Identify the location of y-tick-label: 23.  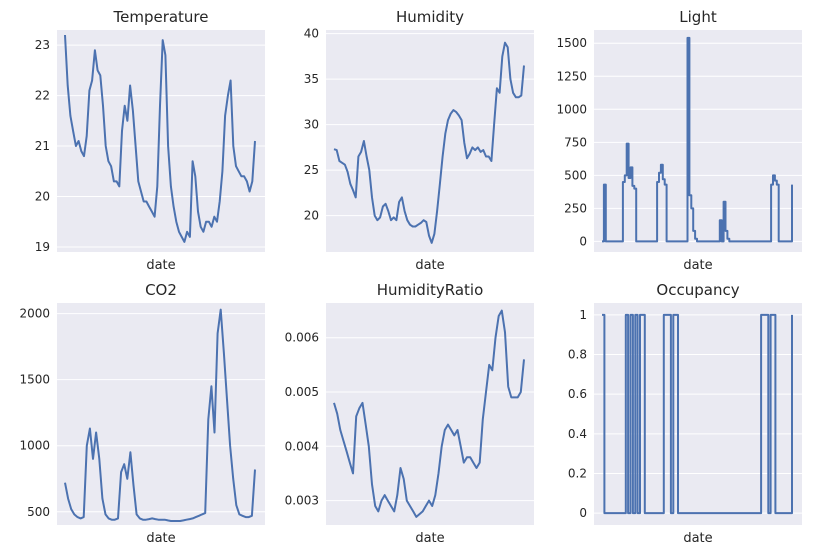
(42, 45).